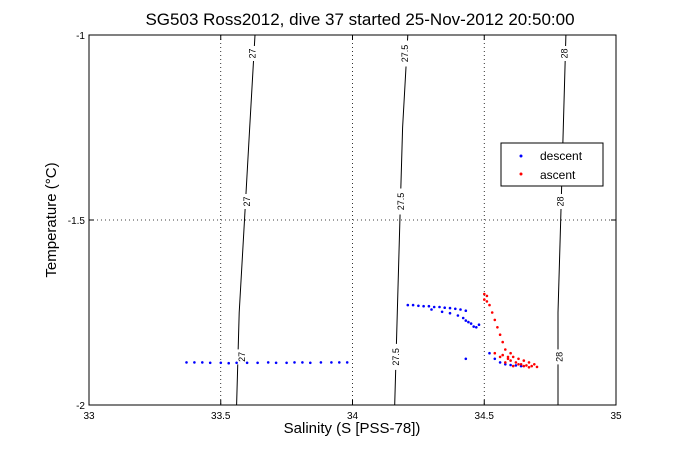 This screenshot has height=454, width=681. Describe the element at coordinates (77, 221) in the screenshot. I see `y-tick-label: -1.5` at that location.